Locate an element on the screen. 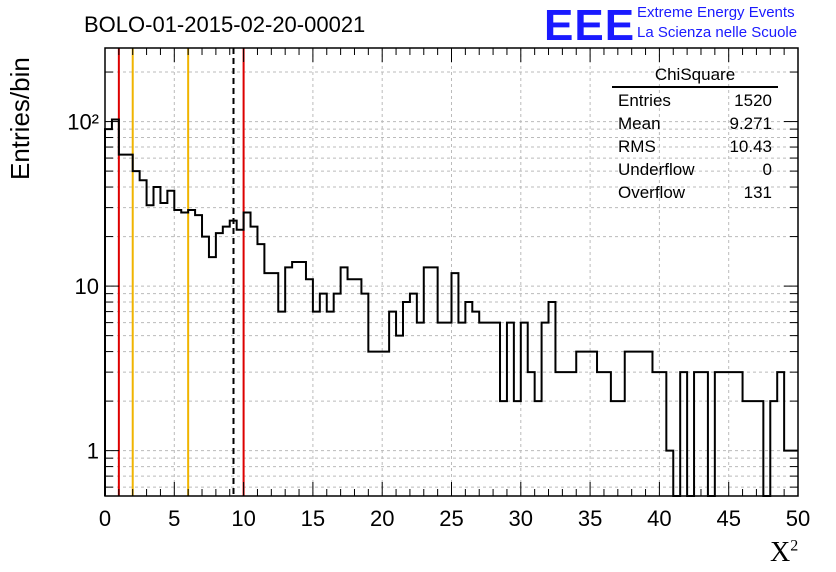 Image resolution: width=836 pixels, height=572 pixels. x-tick-label: 50 is located at coordinates (798, 518).